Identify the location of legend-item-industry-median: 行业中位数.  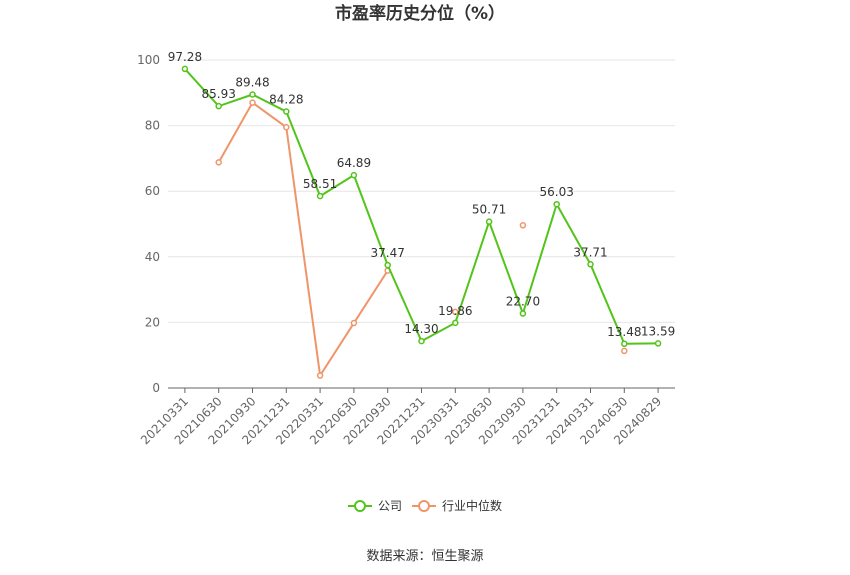
(457, 505).